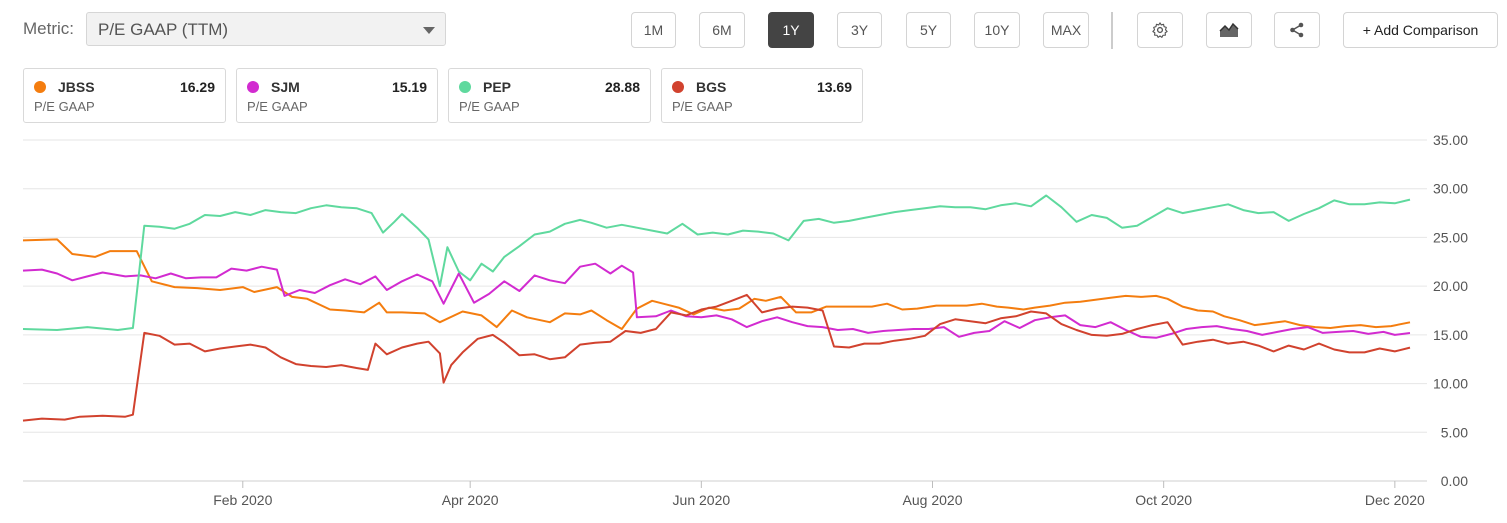 This screenshot has width=1507, height=523. Describe the element at coordinates (1450, 384) in the screenshot. I see `y-tick-label: 10.00` at that location.